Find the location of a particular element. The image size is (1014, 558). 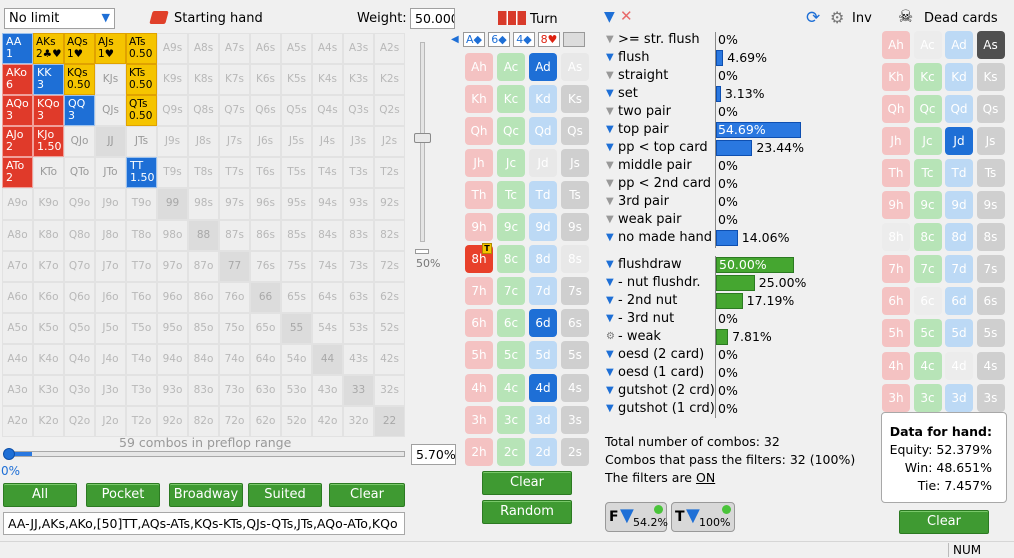

range-cell-55: 55 is located at coordinates (296, 328).